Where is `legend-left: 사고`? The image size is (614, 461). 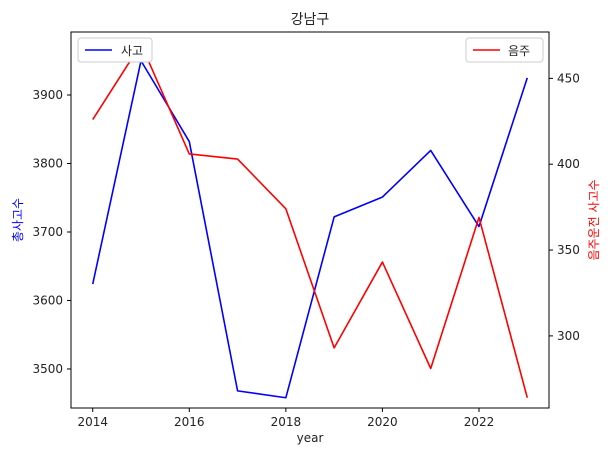
legend-left: 사고 is located at coordinates (115, 50).